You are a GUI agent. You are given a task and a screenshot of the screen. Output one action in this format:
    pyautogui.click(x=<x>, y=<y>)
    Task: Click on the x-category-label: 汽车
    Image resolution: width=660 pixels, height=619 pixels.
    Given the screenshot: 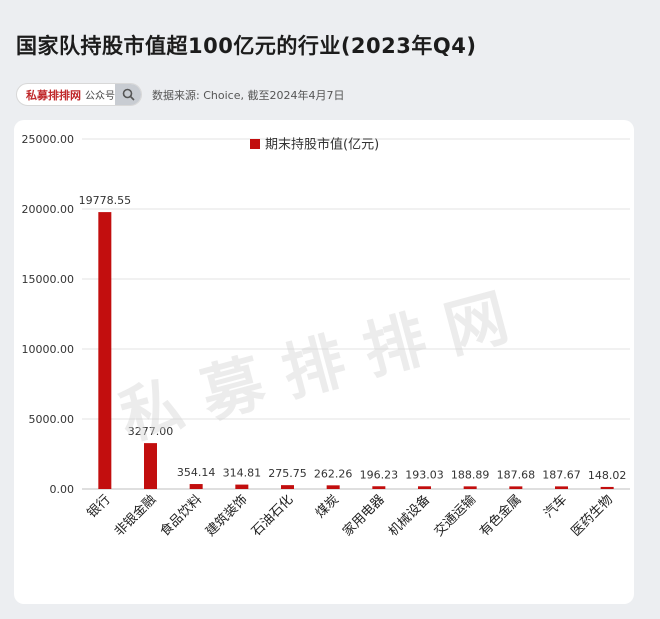 What is the action you would take?
    pyautogui.click(x=556, y=507)
    